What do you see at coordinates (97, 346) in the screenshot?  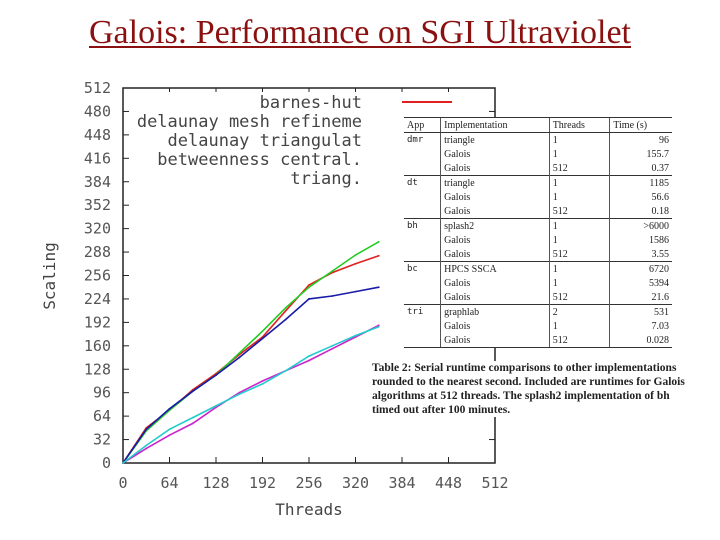 I see `y-tick-label: 160` at bounding box center [97, 346].